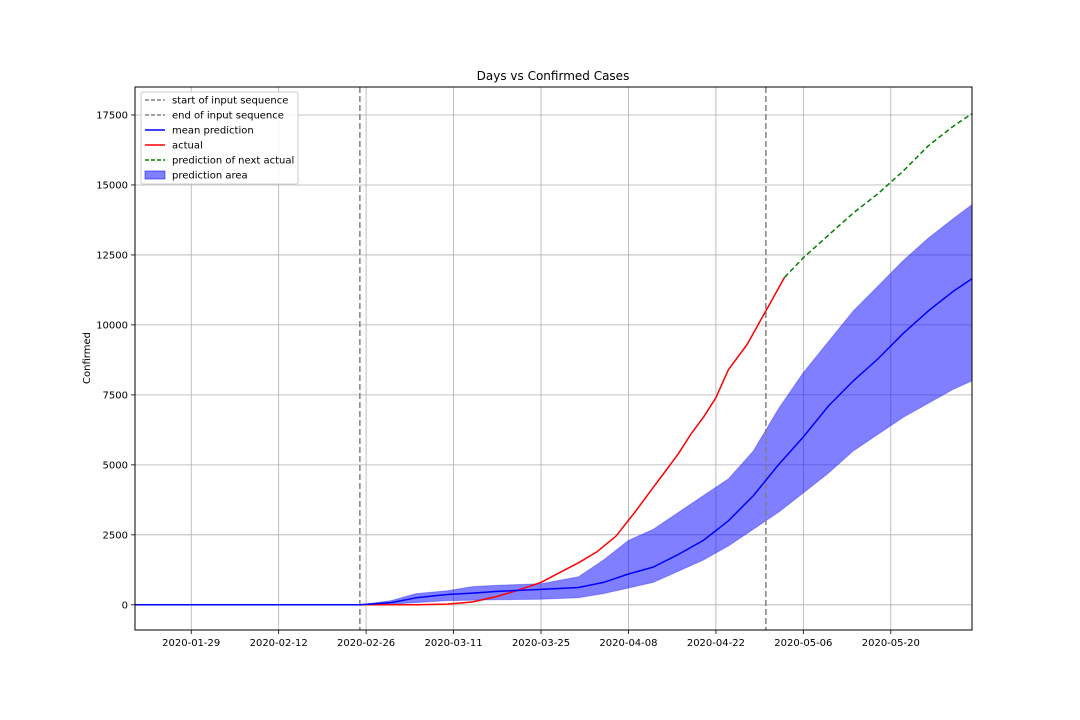 This screenshot has width=1080, height=720. What do you see at coordinates (213, 131) in the screenshot?
I see `legend-label: mean prediction` at bounding box center [213, 131].